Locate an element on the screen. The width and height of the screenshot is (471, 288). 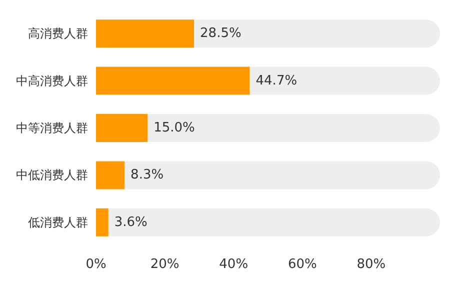
x-tick-label: 80% is located at coordinates (371, 264).